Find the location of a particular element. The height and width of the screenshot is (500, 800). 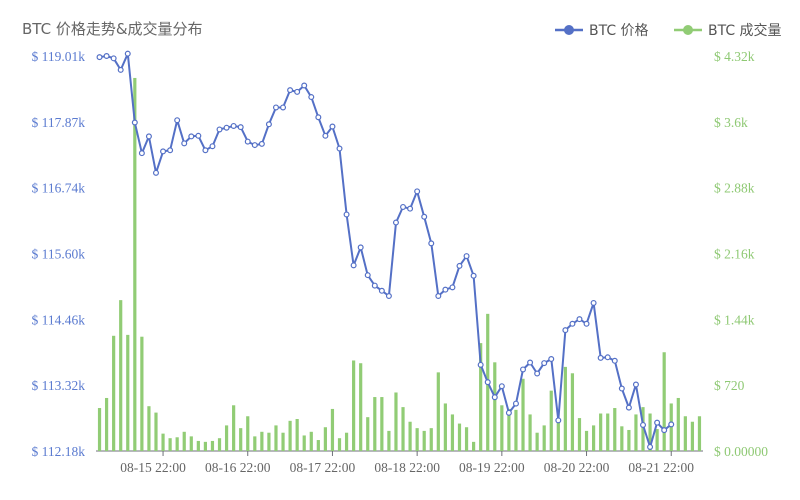

legend-item-price: BTC 价格 is located at coordinates (602, 30).